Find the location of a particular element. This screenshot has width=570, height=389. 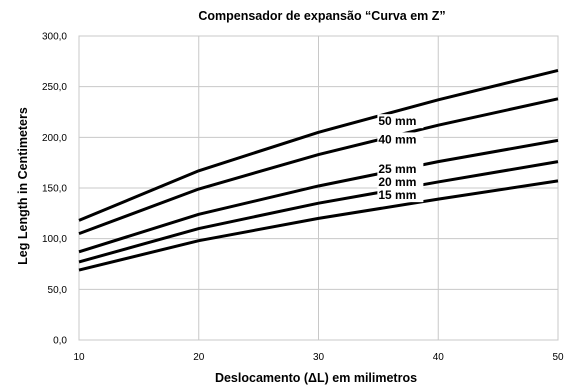

series-label: 40 mm is located at coordinates (397, 139).